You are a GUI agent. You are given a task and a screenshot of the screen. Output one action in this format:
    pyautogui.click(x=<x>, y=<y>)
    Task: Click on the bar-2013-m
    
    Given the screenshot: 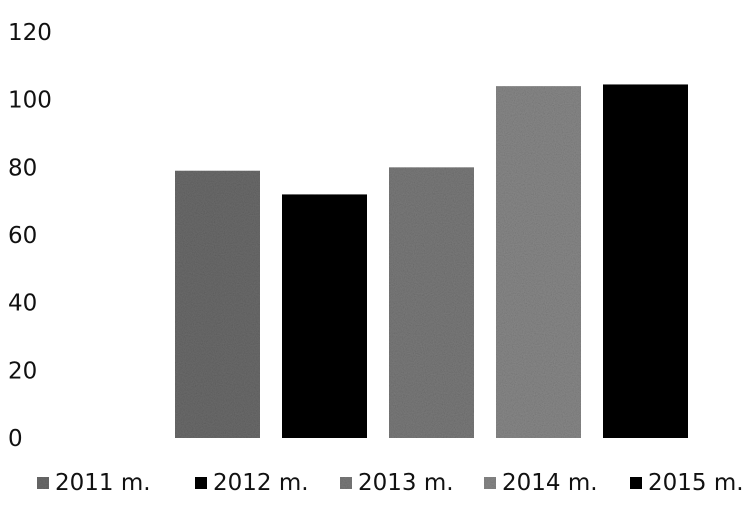 What is the action you would take?
    pyautogui.click(x=431, y=303)
    